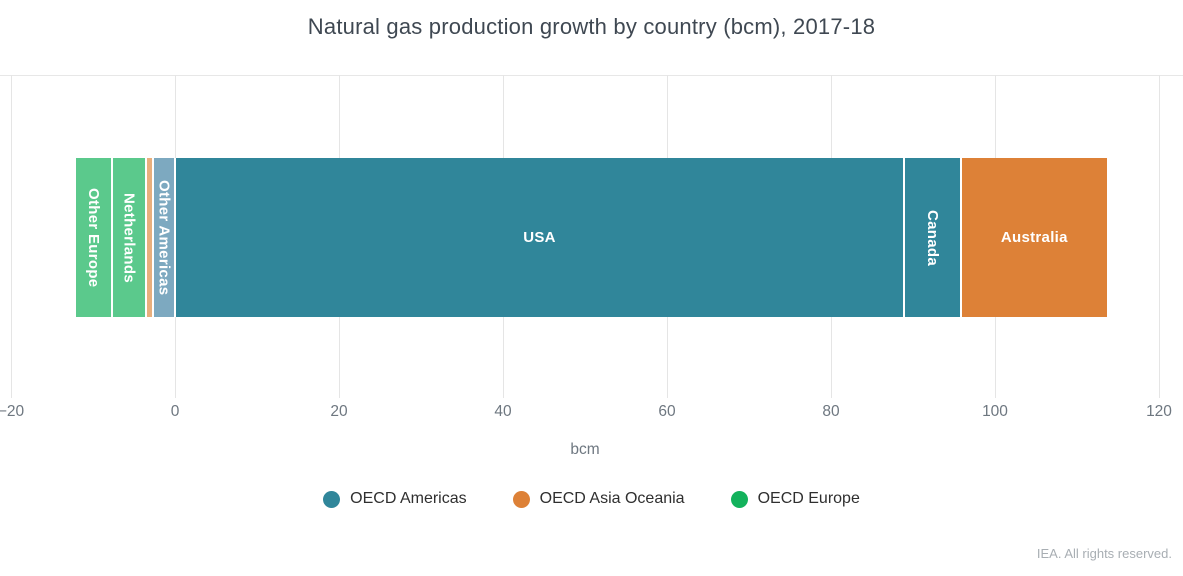 The height and width of the screenshot is (576, 1183). I want to click on plot-top-border, so click(591, 75).